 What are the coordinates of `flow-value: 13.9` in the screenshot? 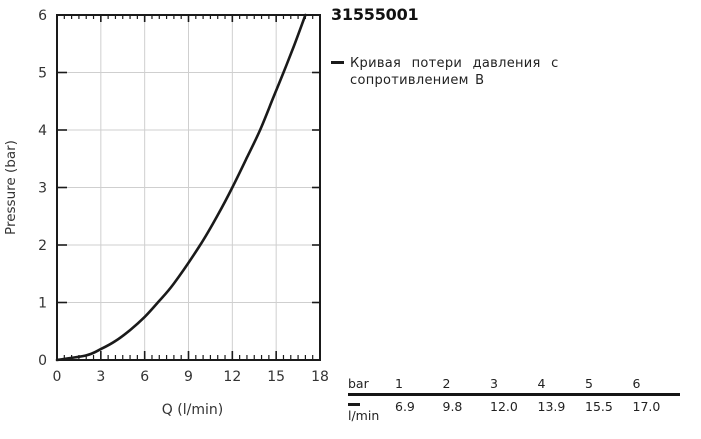 It's located at (551, 406).